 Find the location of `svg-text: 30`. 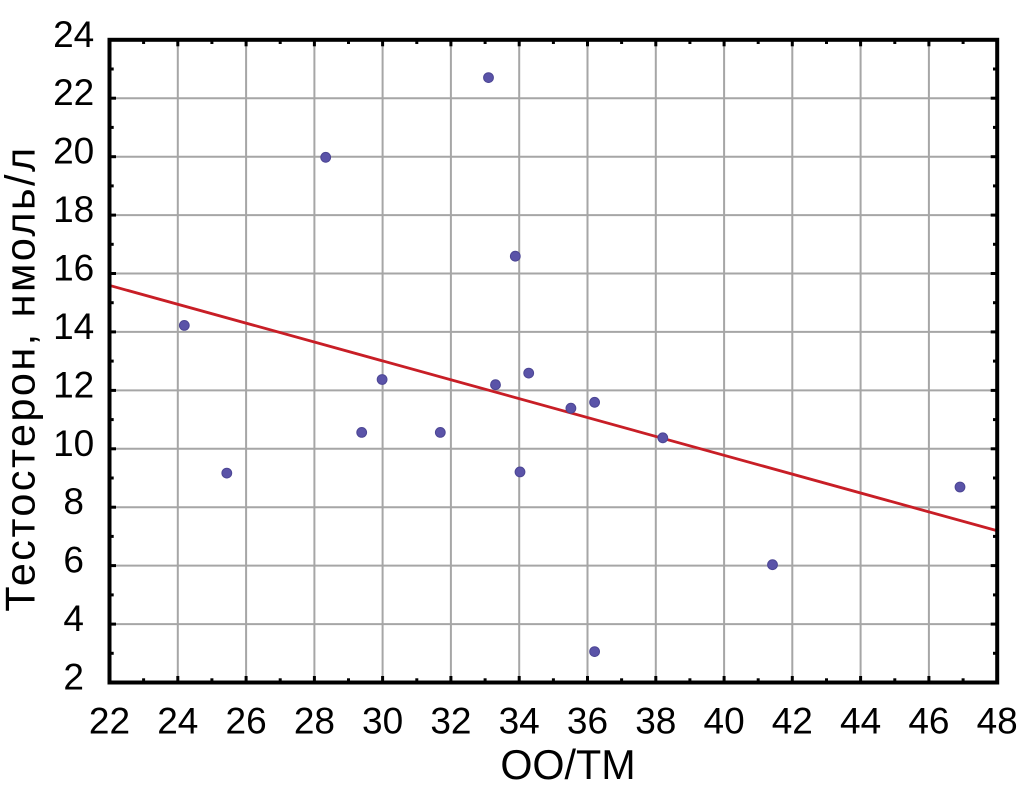

svg-text: 30 is located at coordinates (382, 721).